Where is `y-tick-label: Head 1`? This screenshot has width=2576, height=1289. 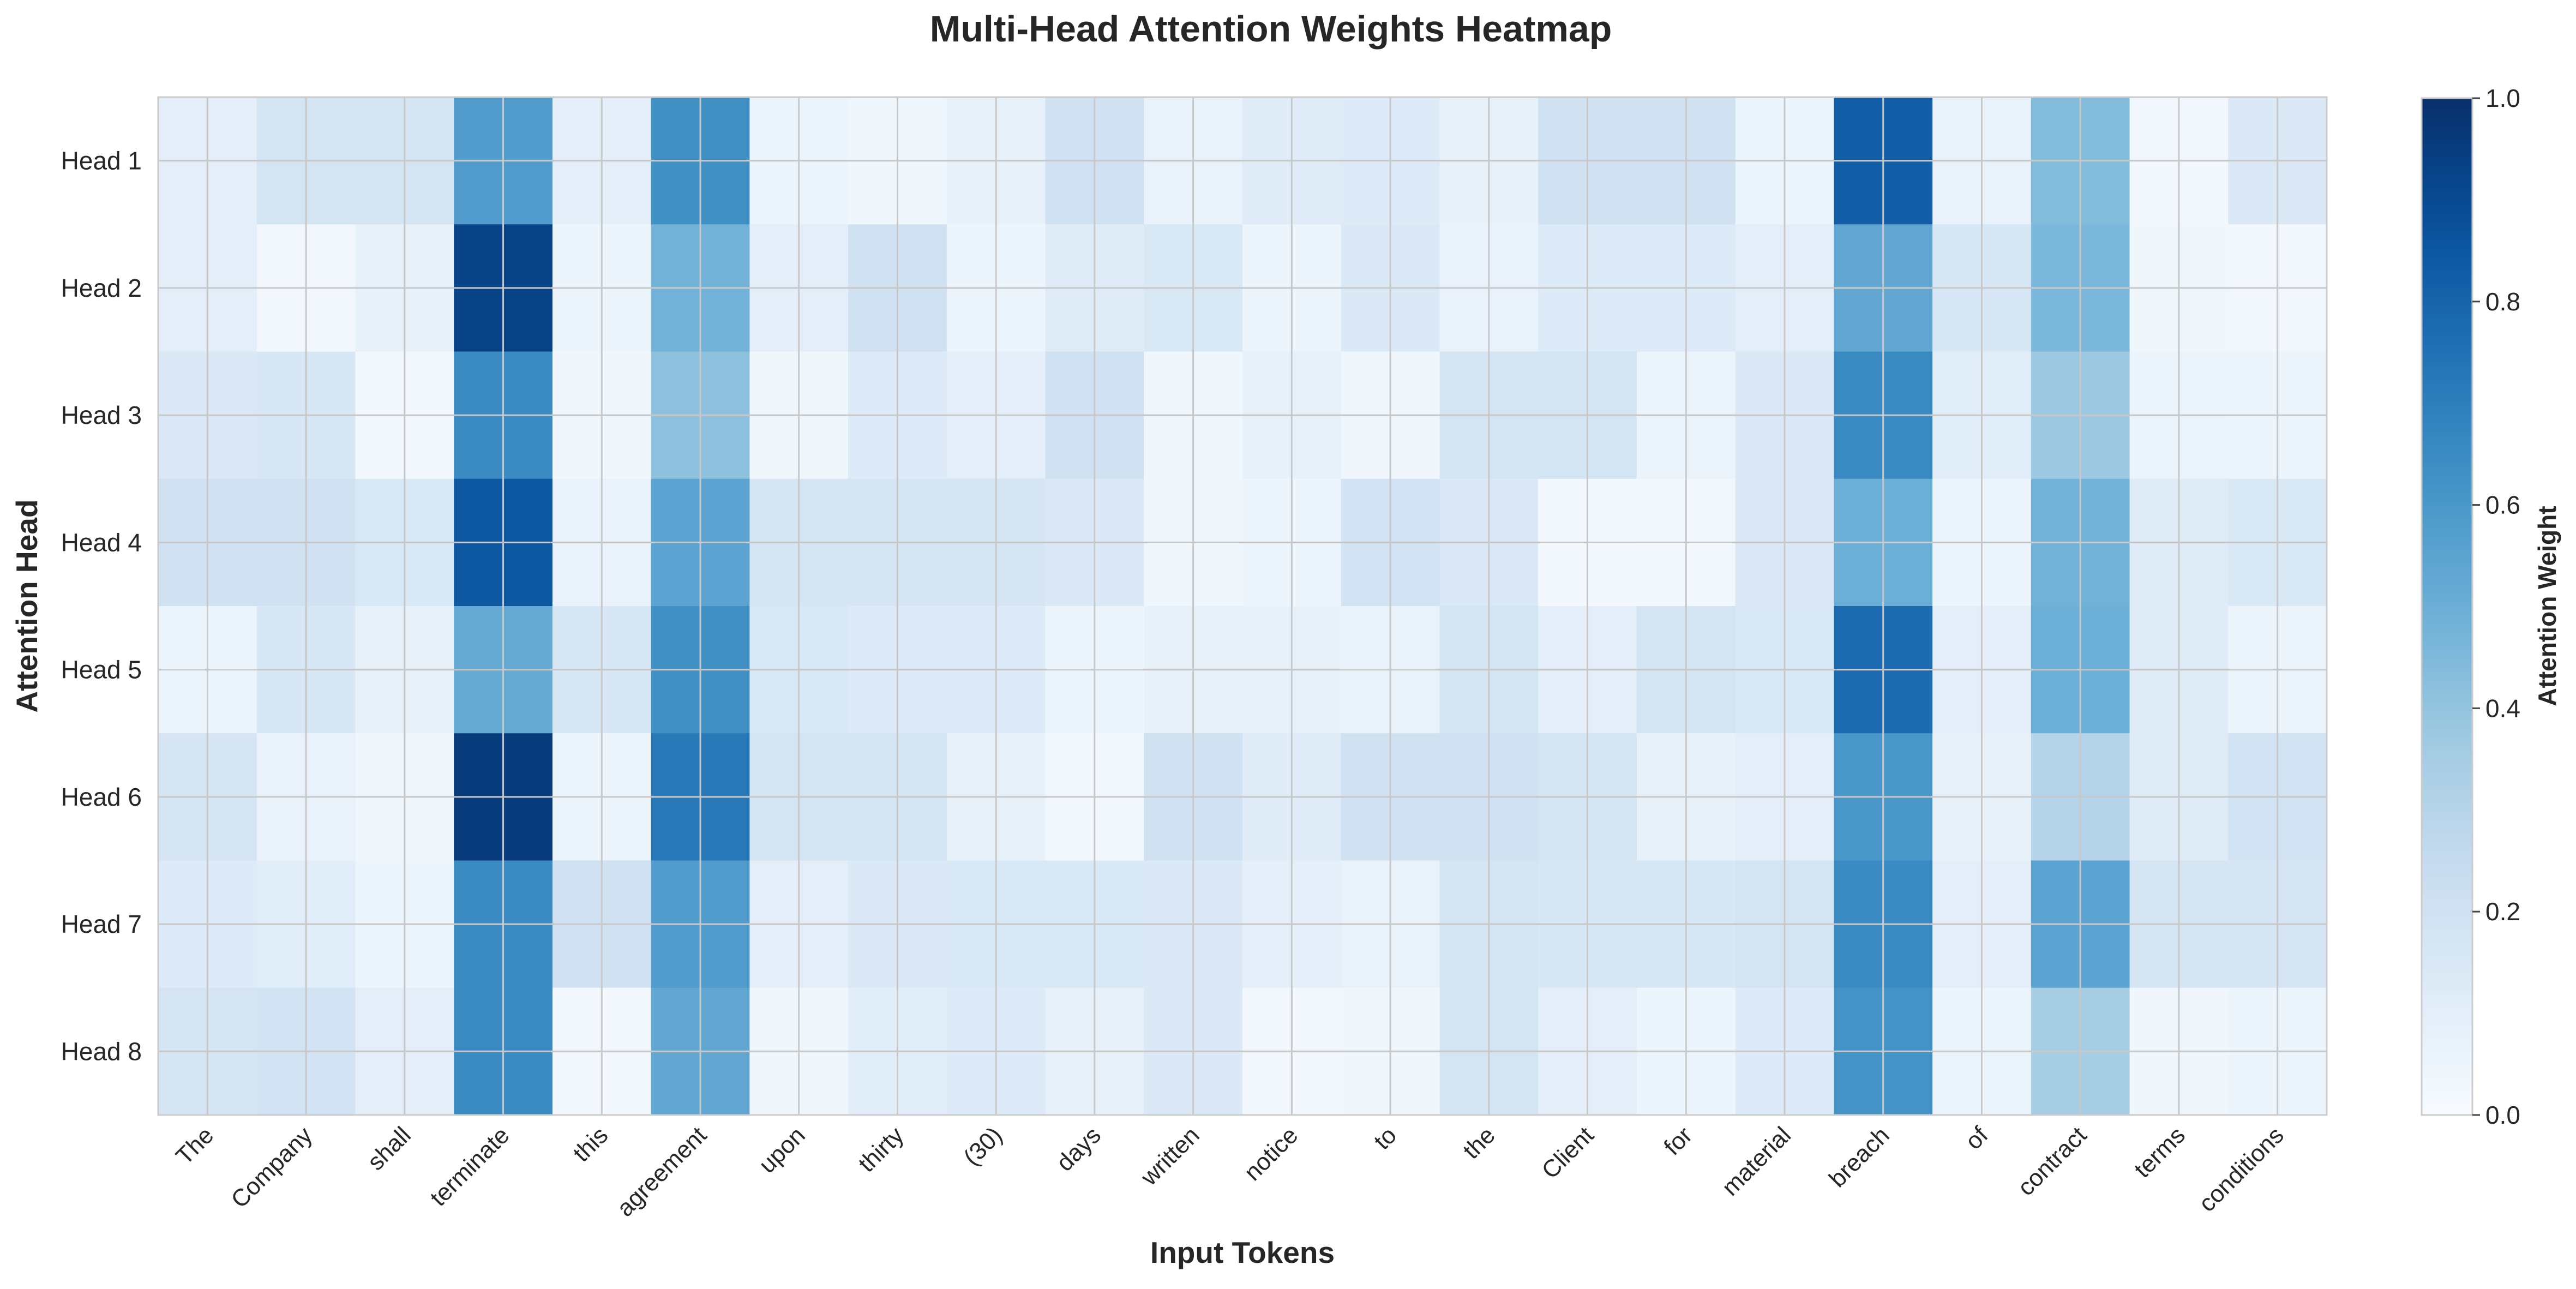
y-tick-label: Head 1 is located at coordinates (102, 161).